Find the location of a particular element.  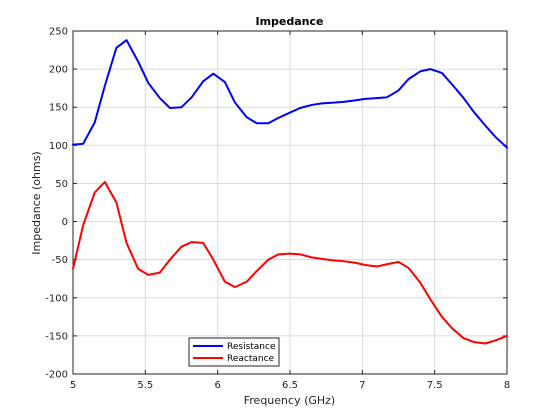

y-tick-label: 200 is located at coordinates (58, 70).